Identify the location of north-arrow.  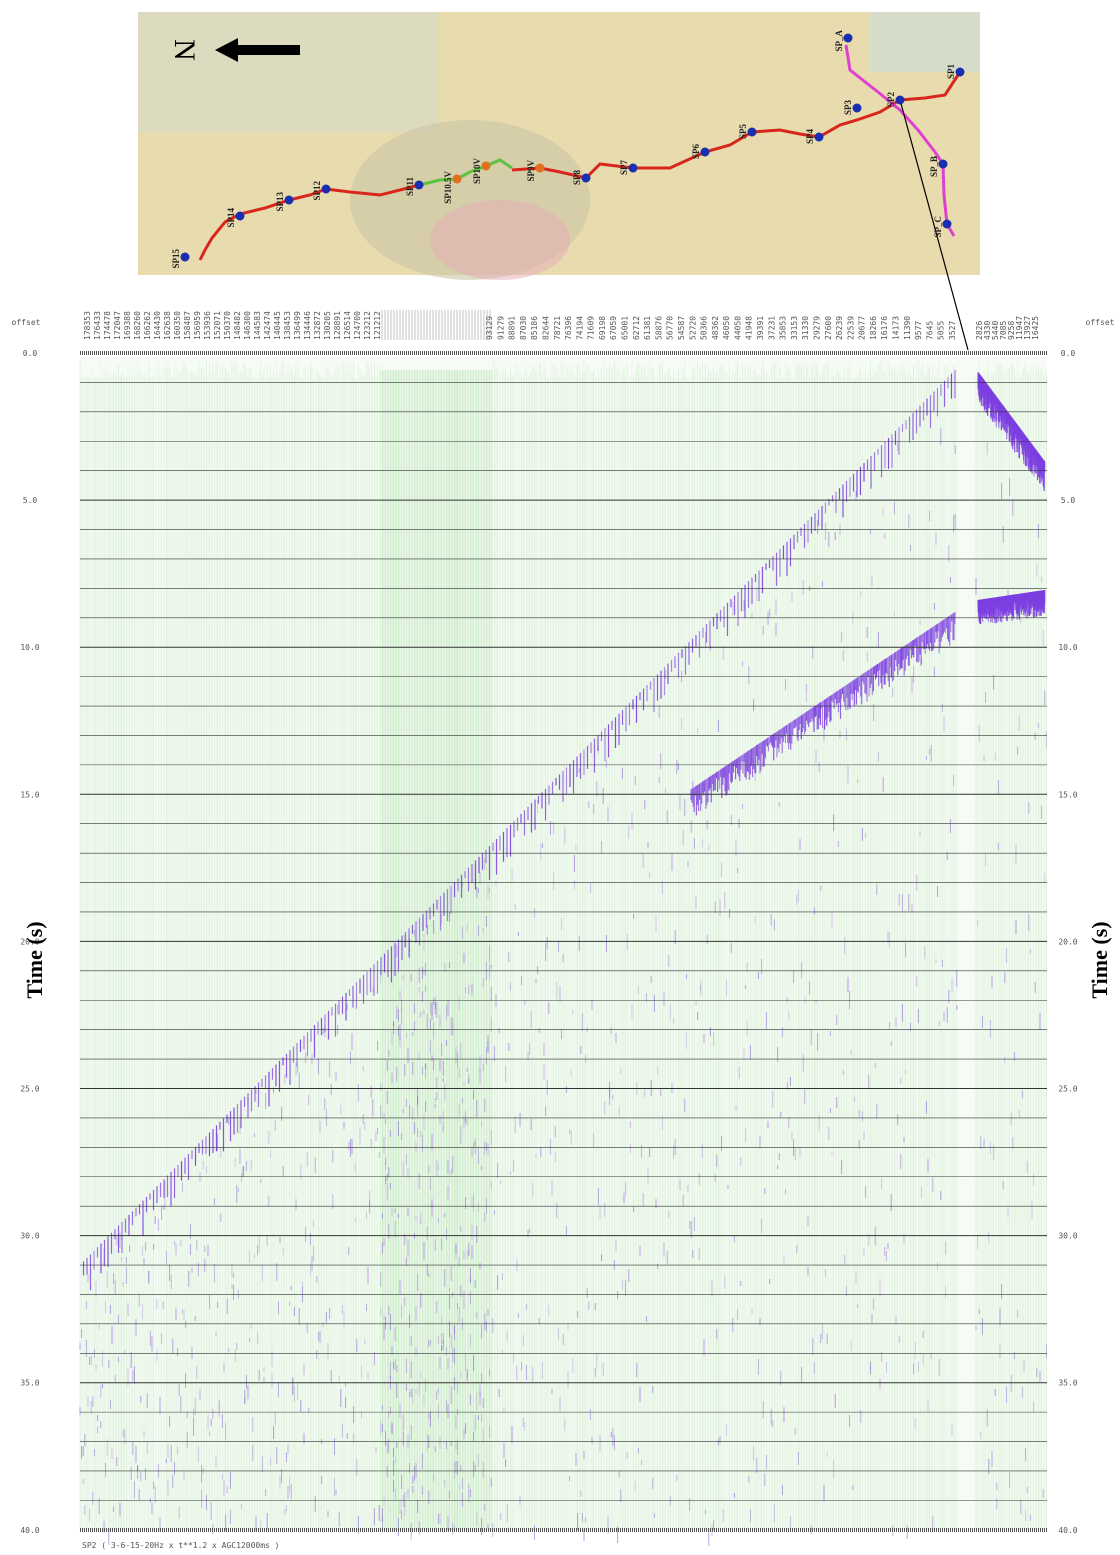
(257, 50).